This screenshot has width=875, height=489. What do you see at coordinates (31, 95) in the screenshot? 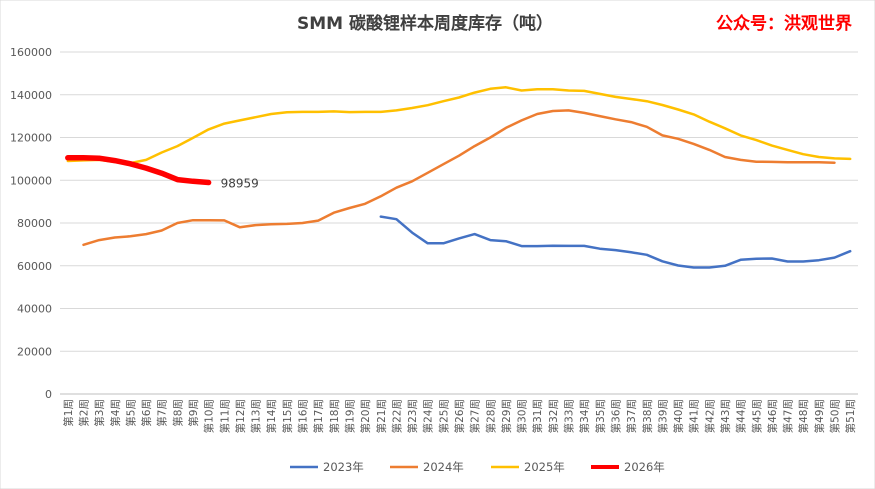
I see `y-tick-label: 140000` at bounding box center [31, 95].